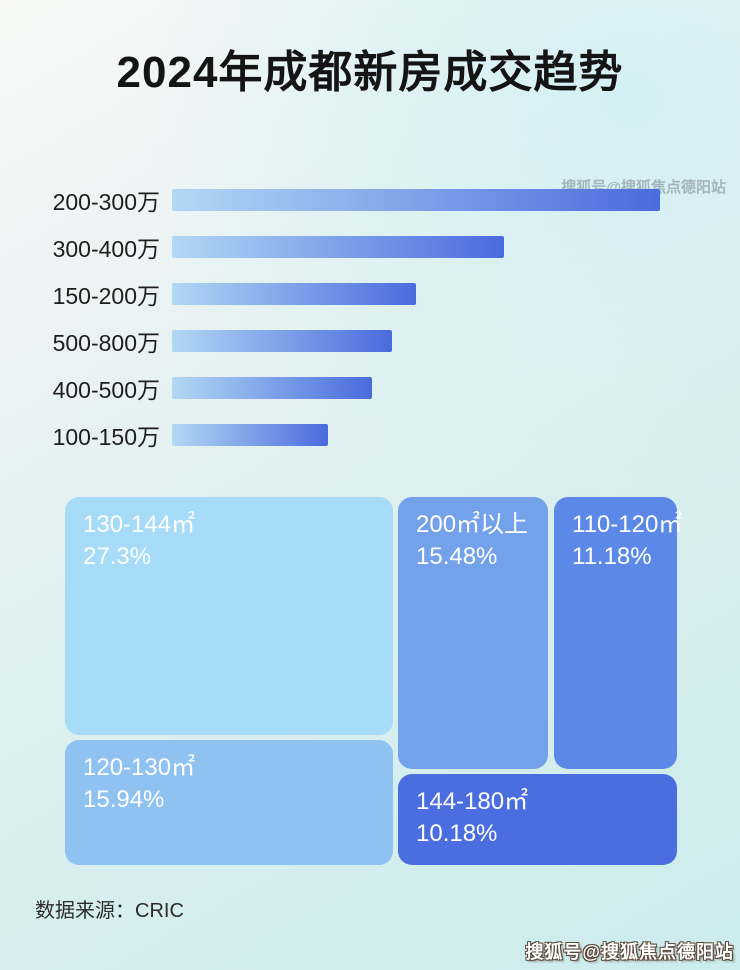 The width and height of the screenshot is (740, 970). What do you see at coordinates (472, 801) in the screenshot?
I see `treemap-block-label: 144-180㎡` at bounding box center [472, 801].